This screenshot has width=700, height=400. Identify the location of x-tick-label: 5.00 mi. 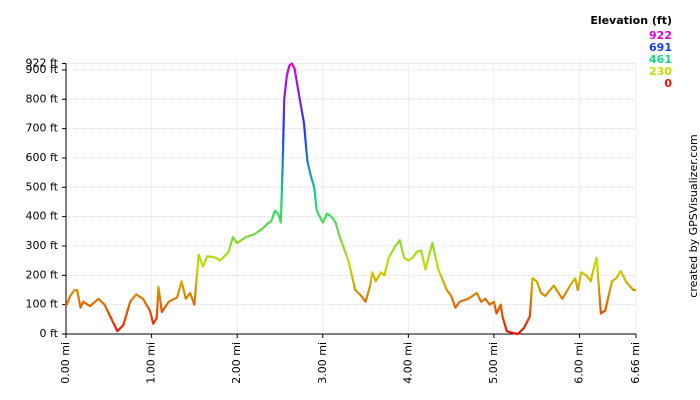
(493, 363).